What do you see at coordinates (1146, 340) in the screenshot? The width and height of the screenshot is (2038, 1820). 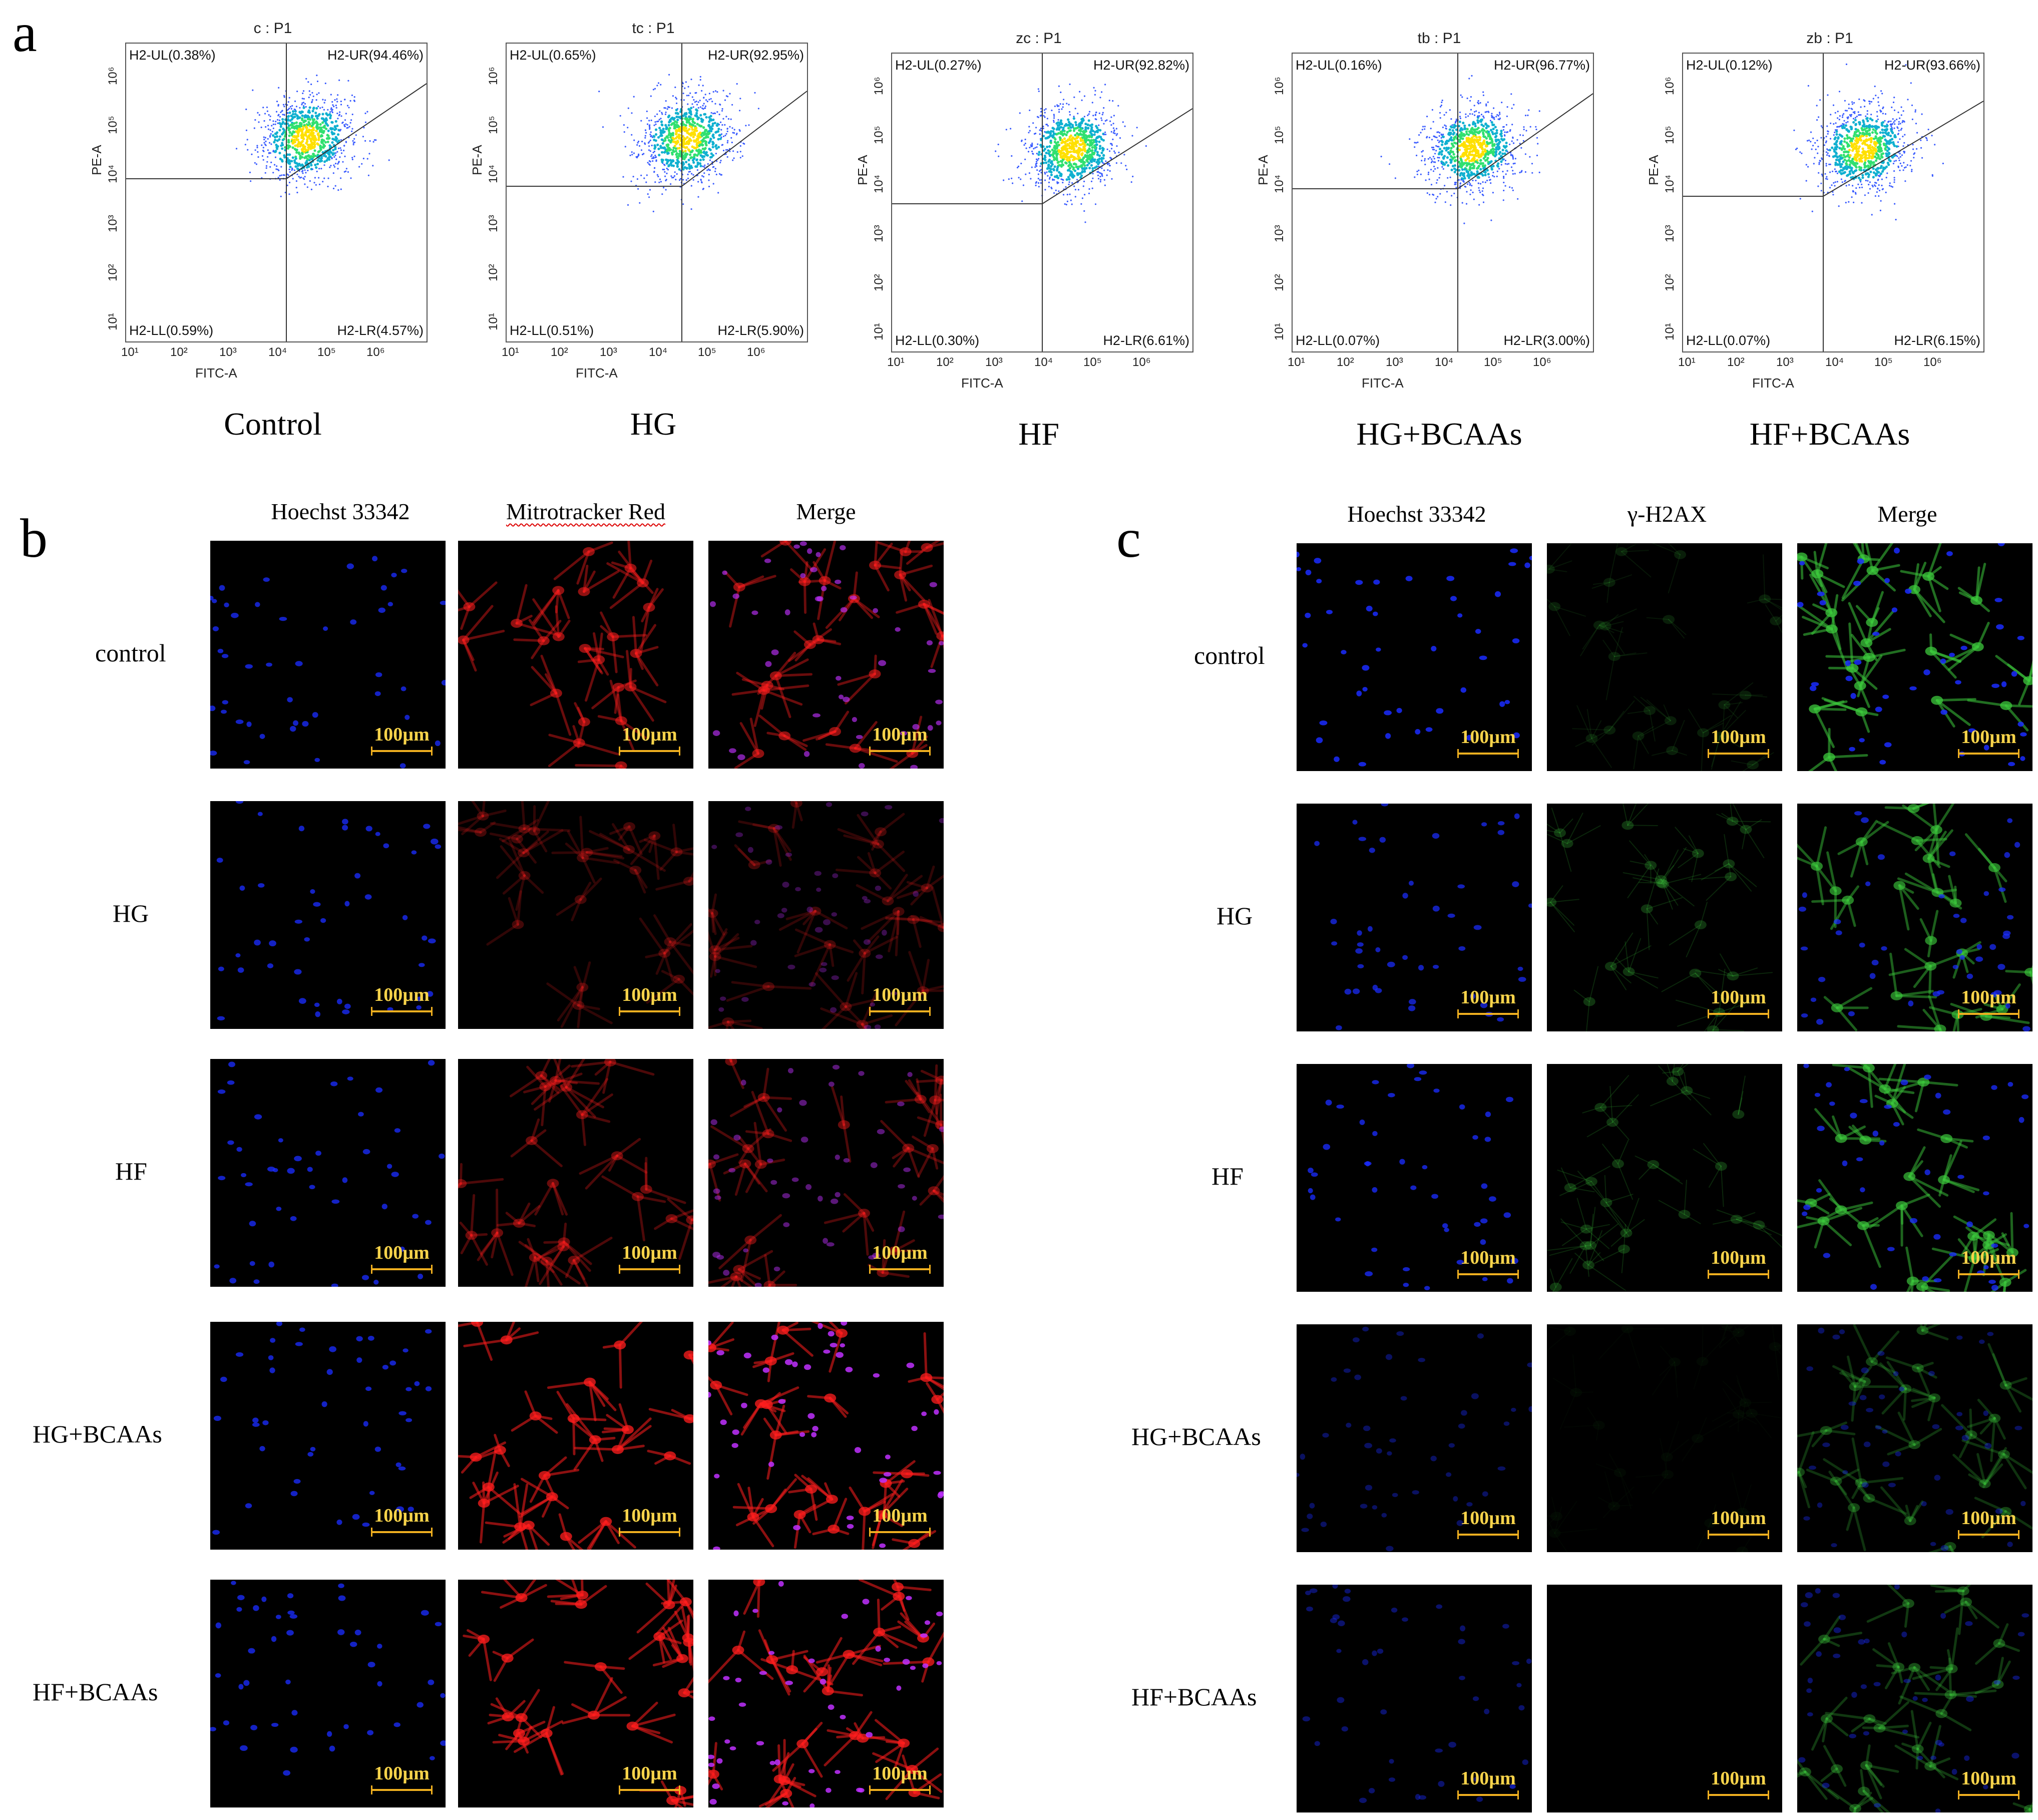 I see `quadrant-label-lr: H2-LR(6.61%)` at bounding box center [1146, 340].